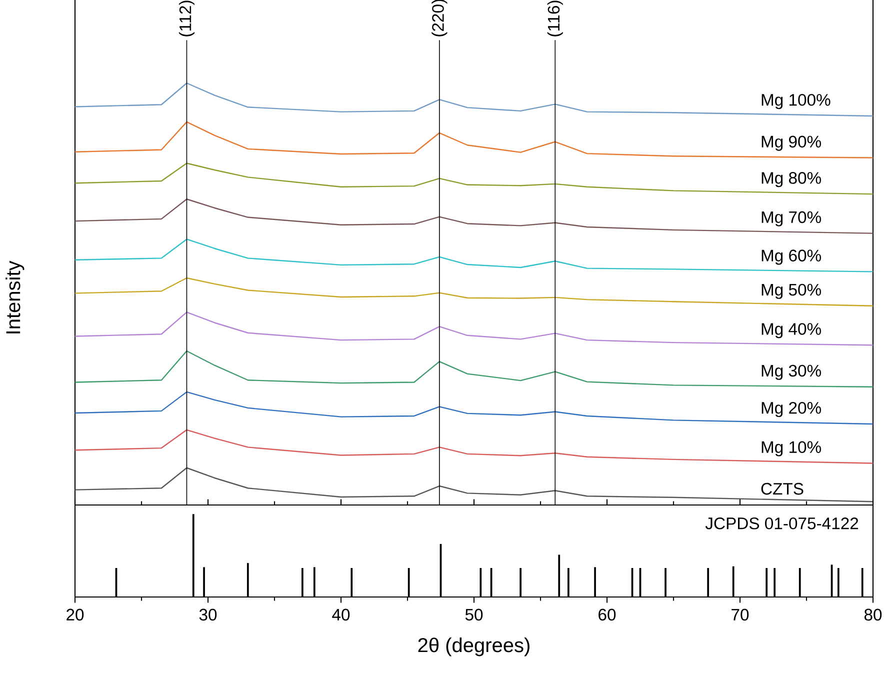 Image resolution: width=891 pixels, height=697 pixels. What do you see at coordinates (186, 18) in the screenshot?
I see `text: (112)` at bounding box center [186, 18].